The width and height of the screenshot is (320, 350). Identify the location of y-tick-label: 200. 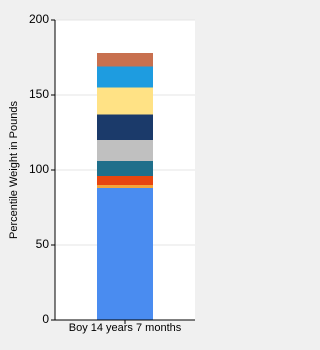
(39, 19).